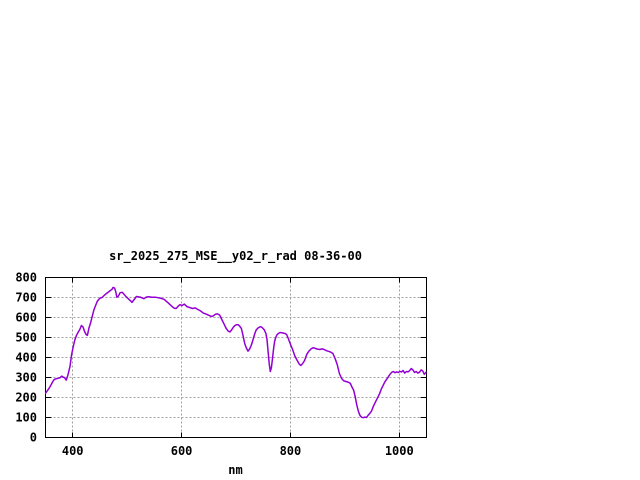 The image size is (640, 480). What do you see at coordinates (235, 256) in the screenshot?
I see `chart-title: sr_2025_275_MSE__y02_r_rad 08-36-00` at bounding box center [235, 256].